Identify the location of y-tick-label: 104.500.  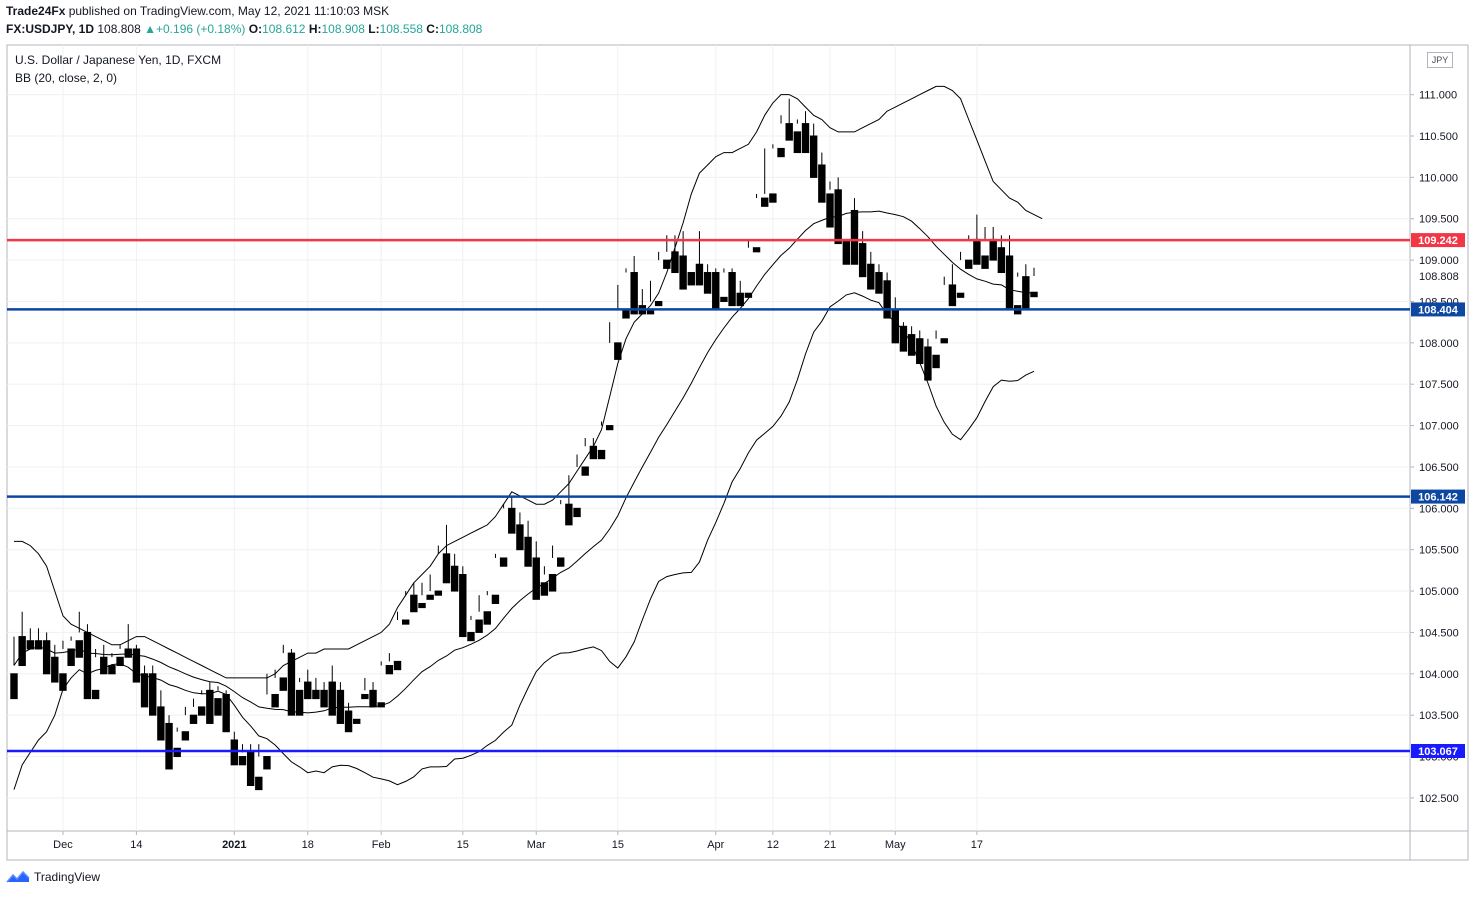
(1439, 633).